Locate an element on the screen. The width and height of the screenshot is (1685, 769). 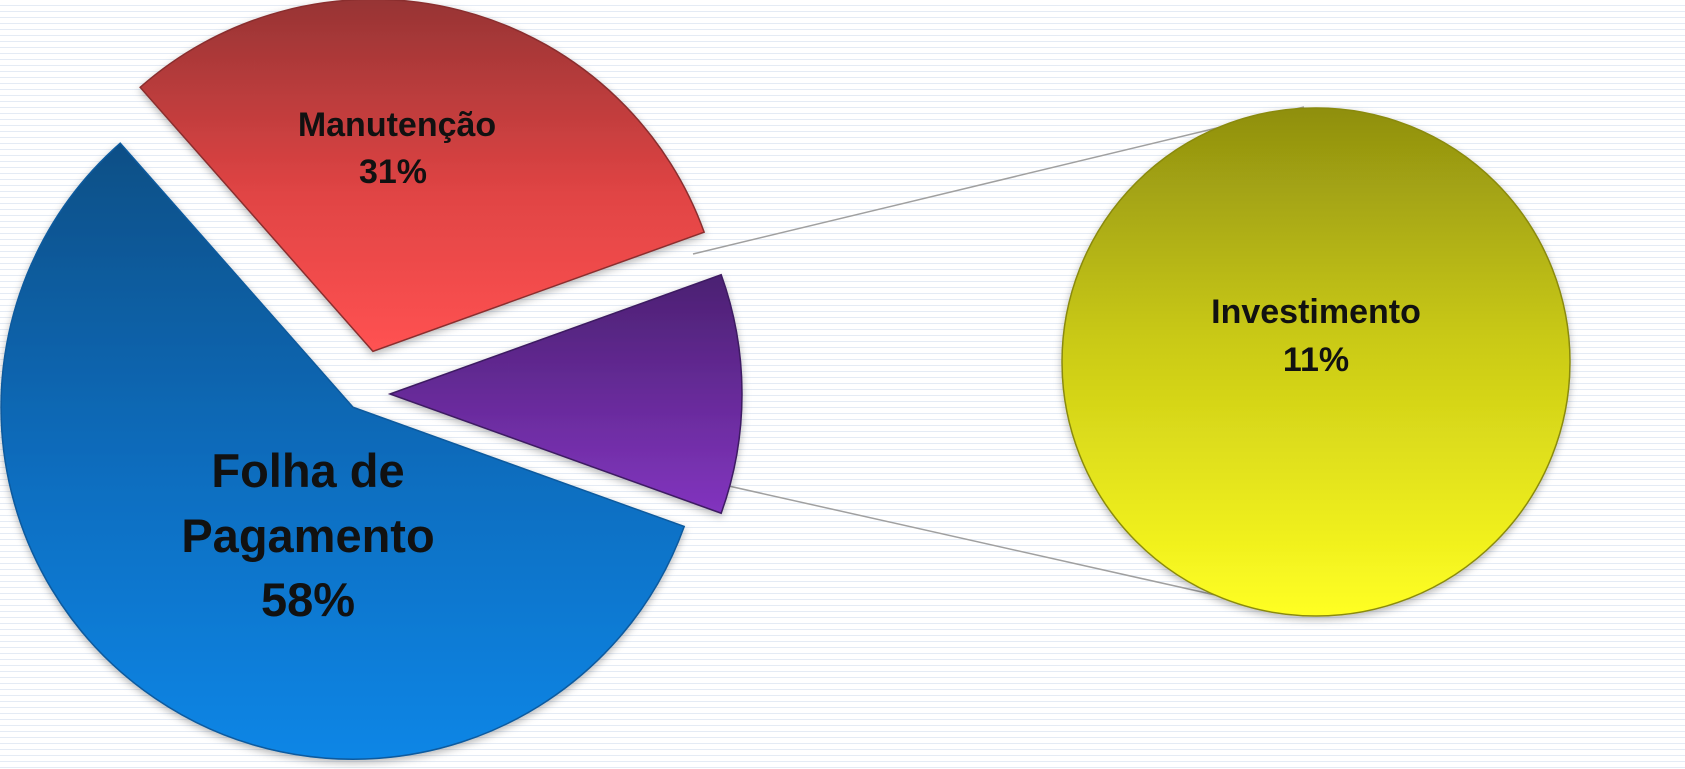
connector-line-top is located at coordinates (998, 180).